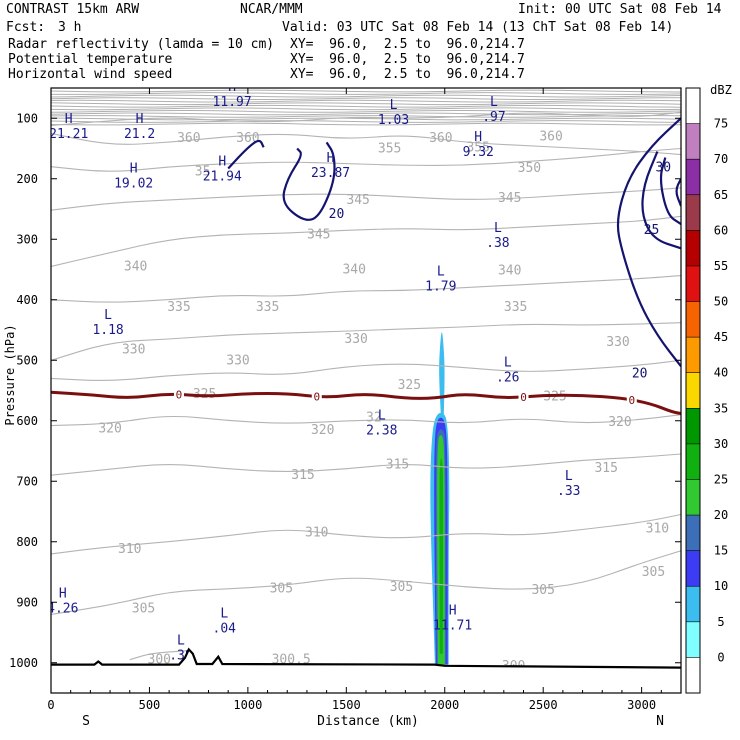 This screenshot has width=740, height=740. What do you see at coordinates (721, 515) in the screenshot?
I see `colorbar-level-label: 20` at bounding box center [721, 515].